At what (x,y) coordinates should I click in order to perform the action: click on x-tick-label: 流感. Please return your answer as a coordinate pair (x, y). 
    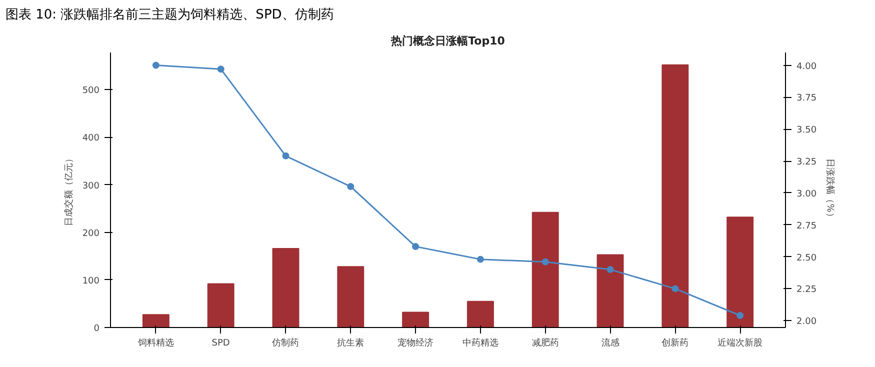
    Looking at the image, I should click on (610, 343).